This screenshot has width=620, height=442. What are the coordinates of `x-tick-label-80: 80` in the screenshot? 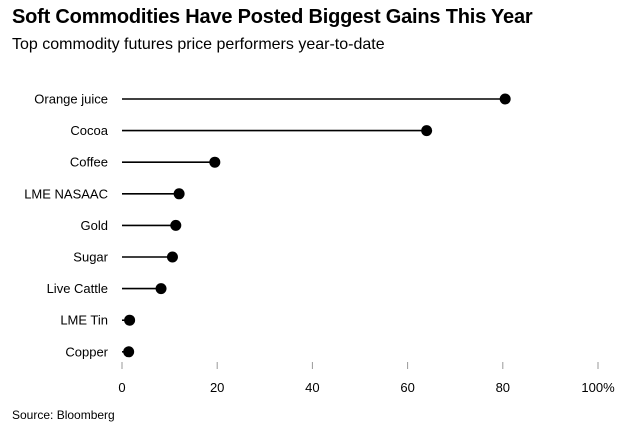 It's located at (503, 387).